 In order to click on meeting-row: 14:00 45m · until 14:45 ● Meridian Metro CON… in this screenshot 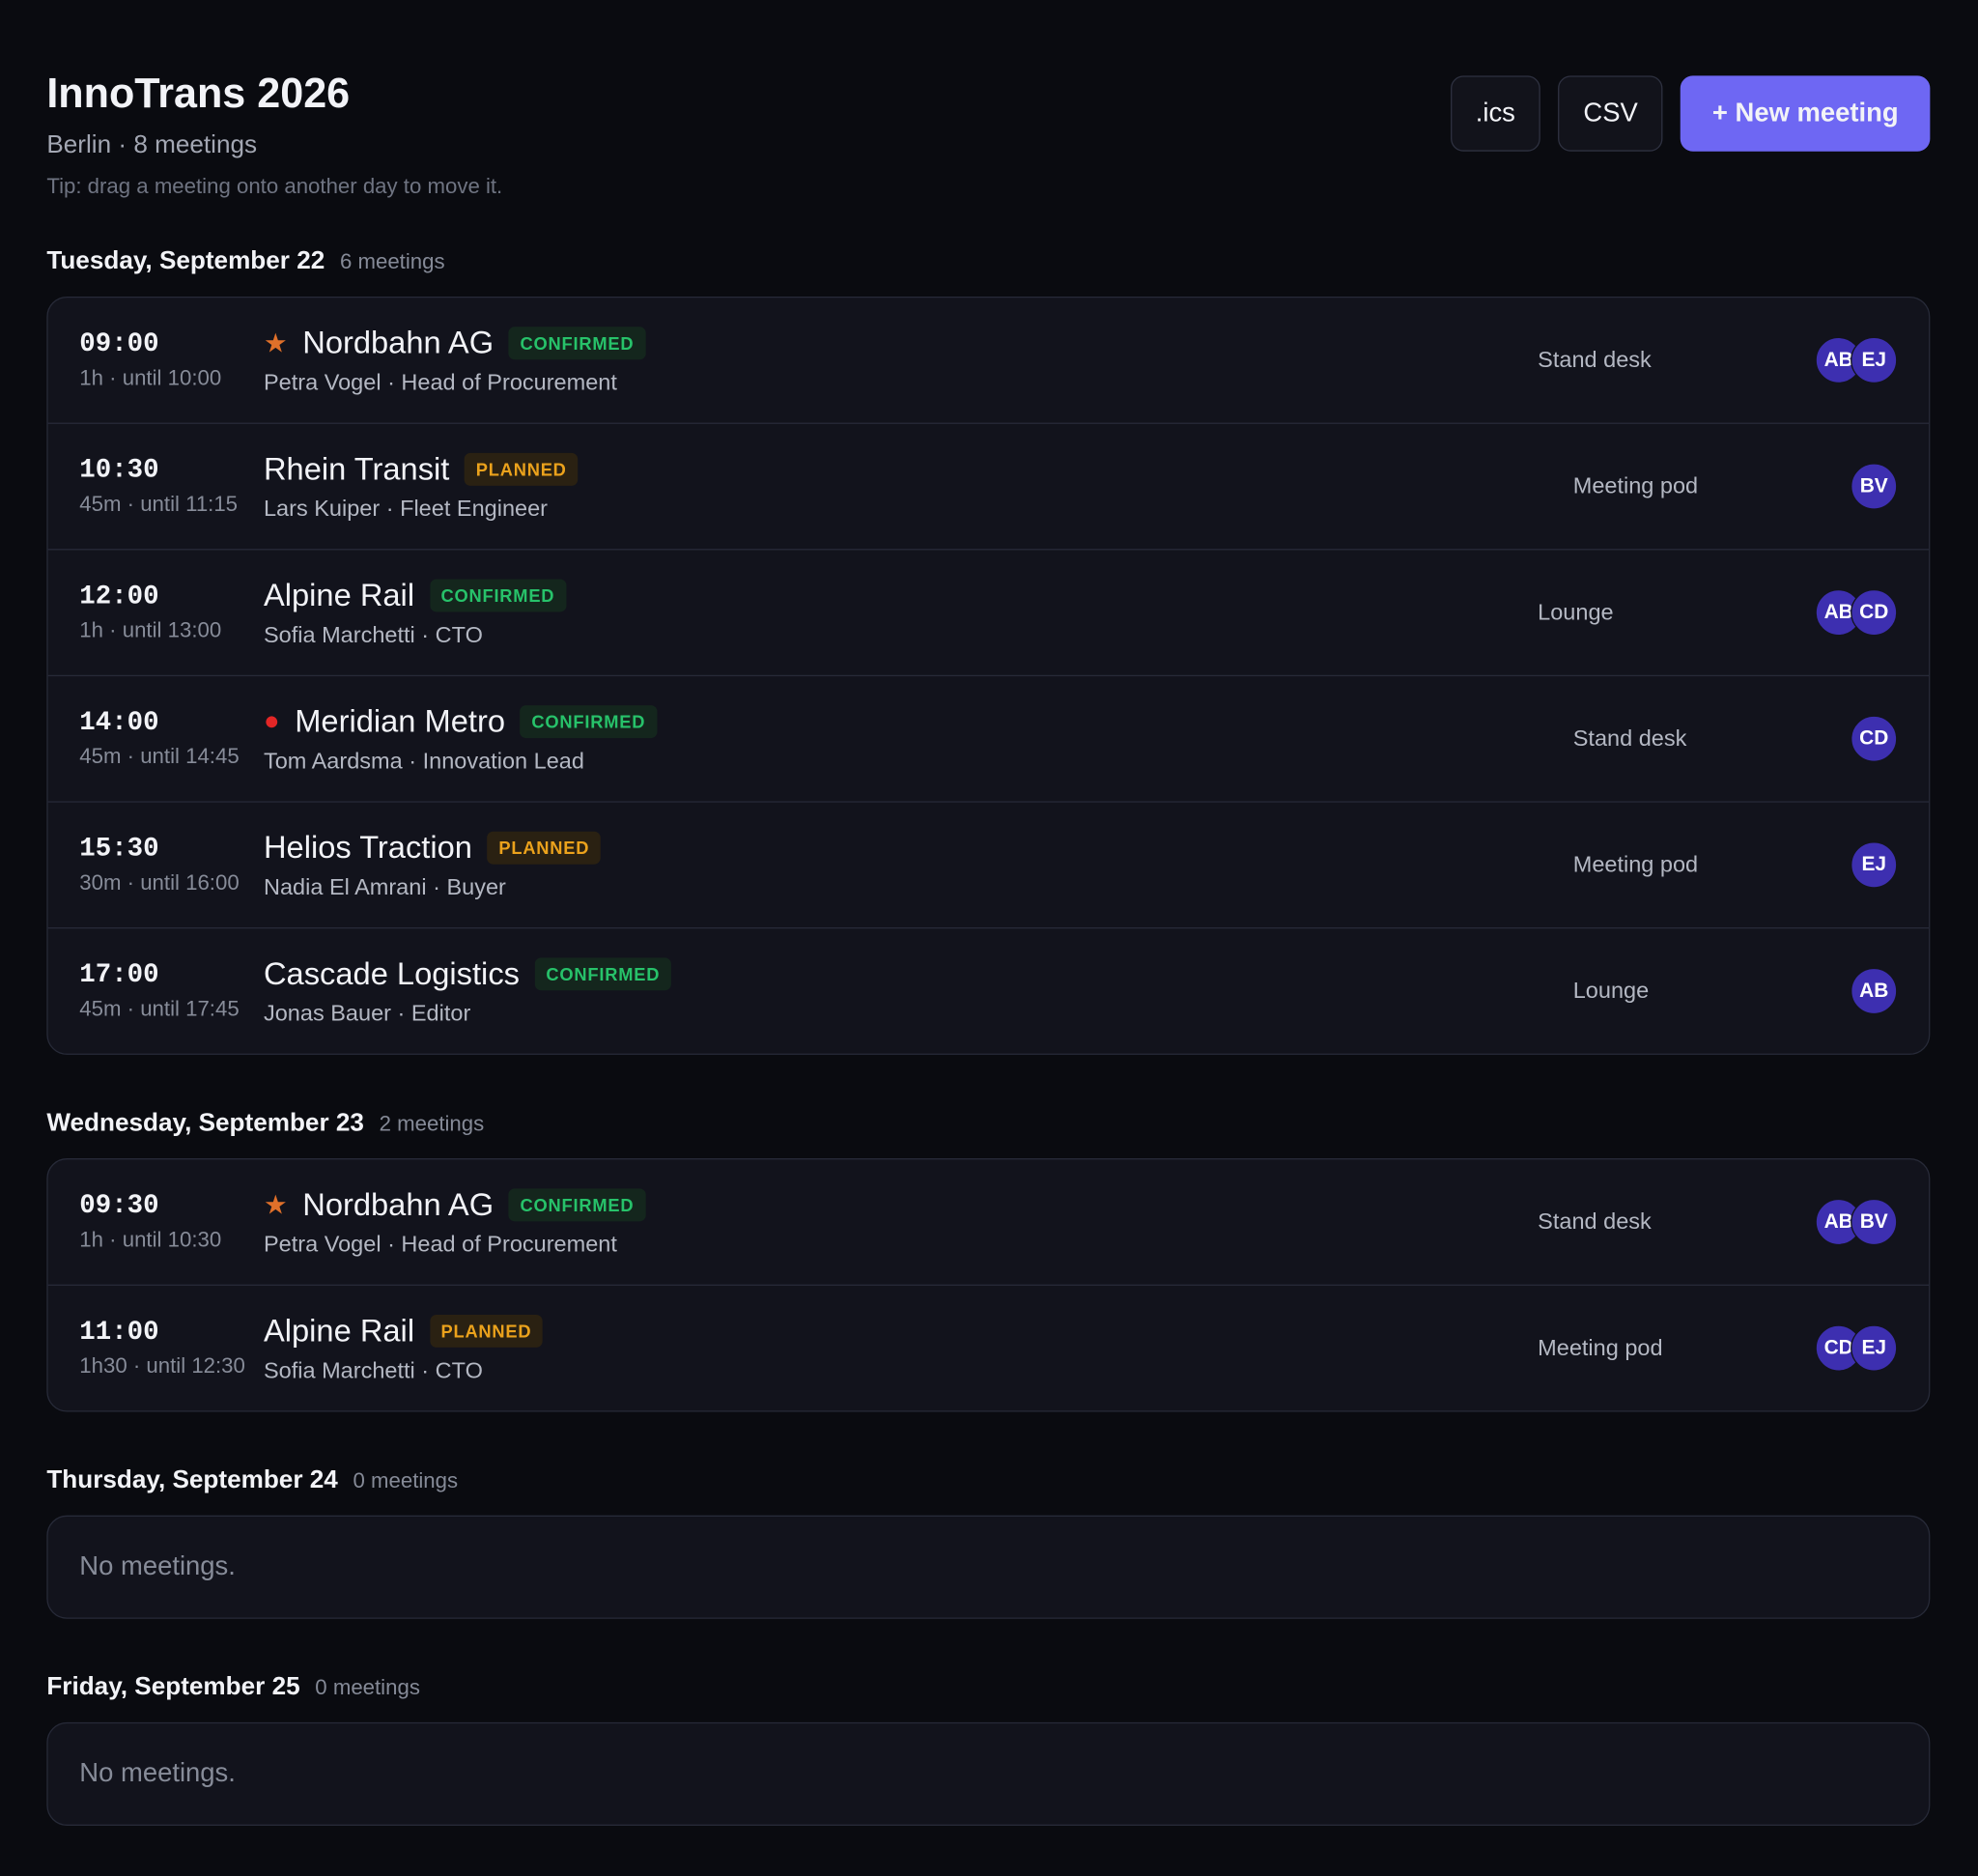, I will do `click(988, 738)`.